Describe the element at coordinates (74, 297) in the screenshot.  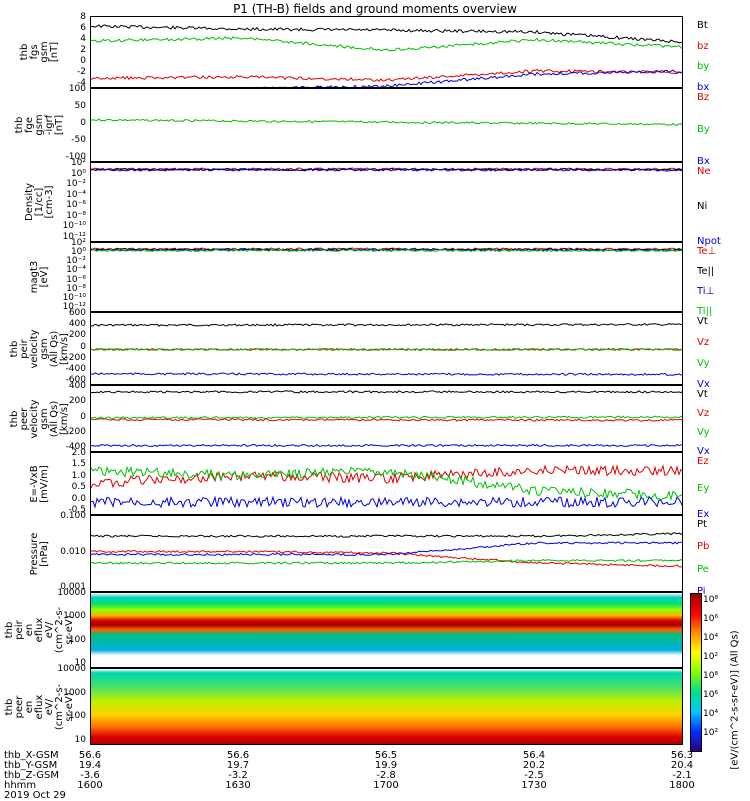
I see `ytick-temperature: 10⁻¹⁰` at that location.